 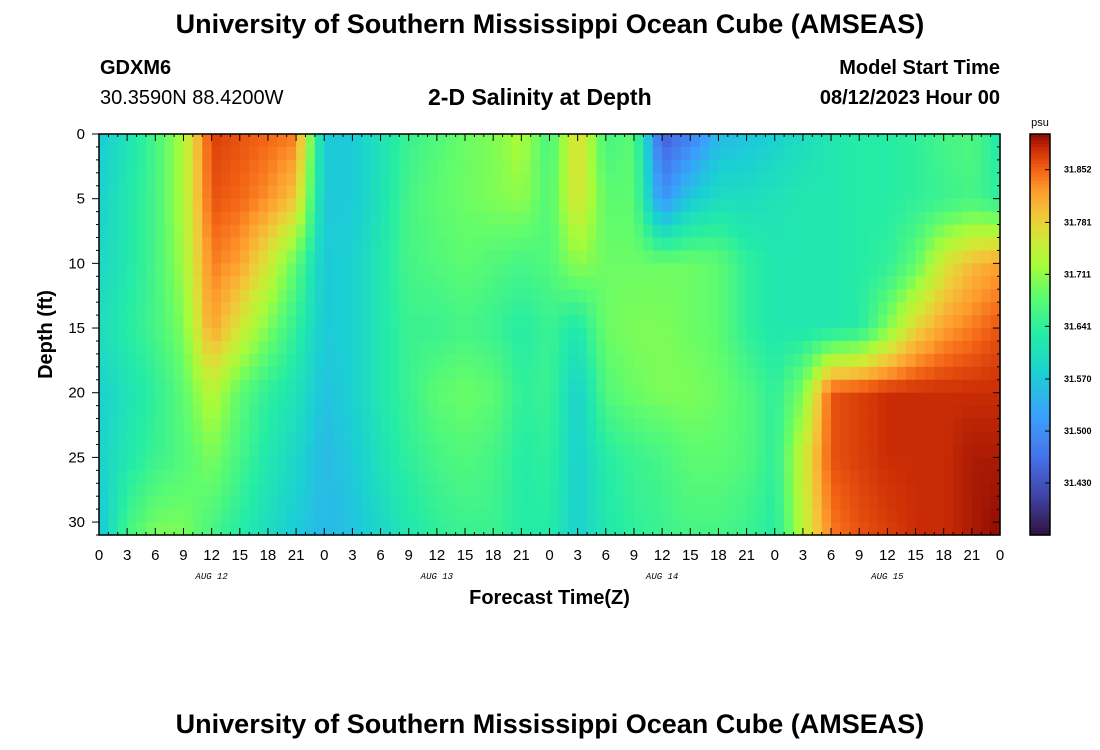 I want to click on y-tick-label: 10, so click(x=76, y=263).